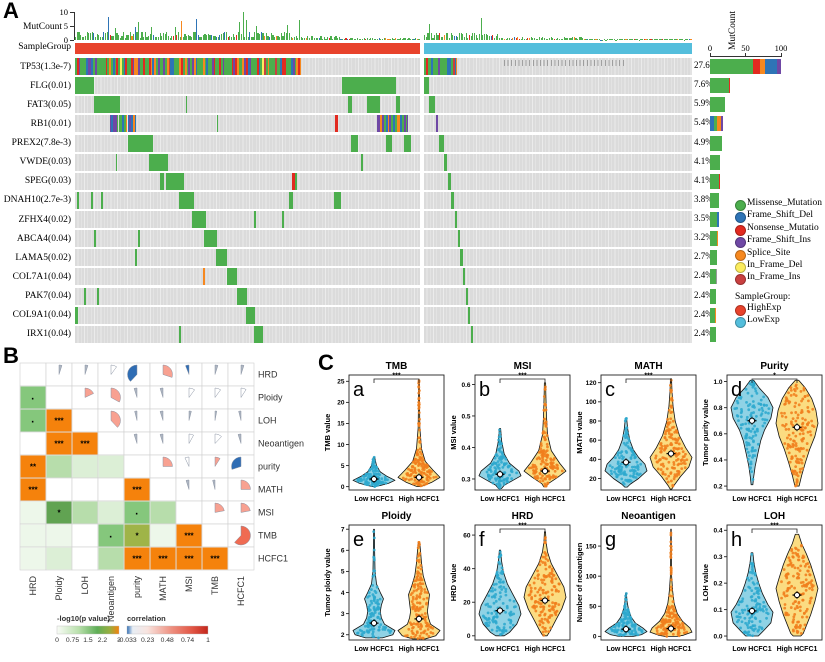 Image resolution: width=825 pixels, height=662 pixels. I want to click on panel-b-label: B, so click(11, 355).